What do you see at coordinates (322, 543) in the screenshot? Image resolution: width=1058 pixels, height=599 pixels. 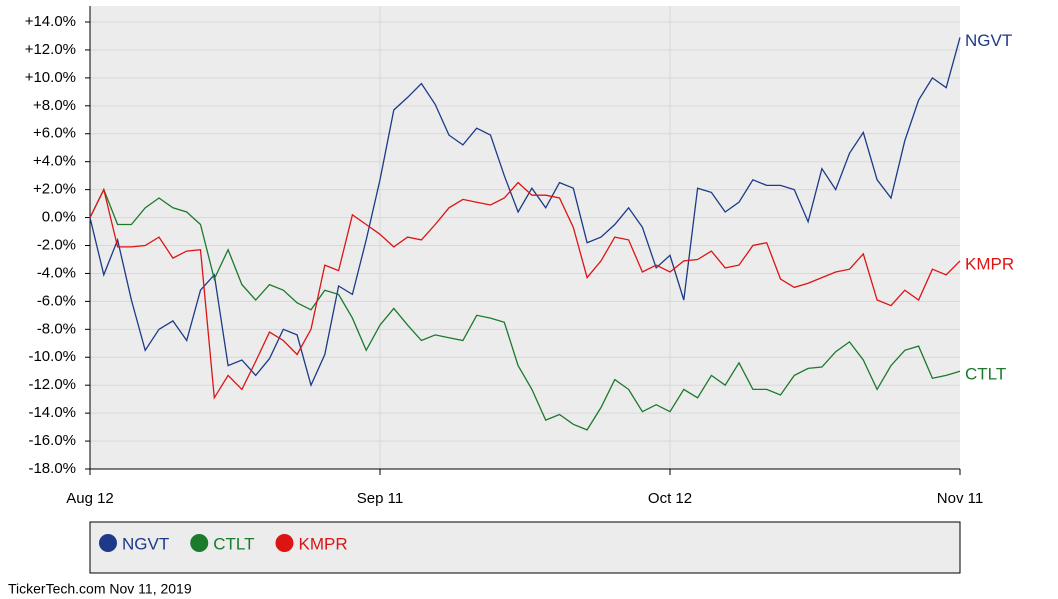 I see `legend-label: KMPR` at bounding box center [322, 543].